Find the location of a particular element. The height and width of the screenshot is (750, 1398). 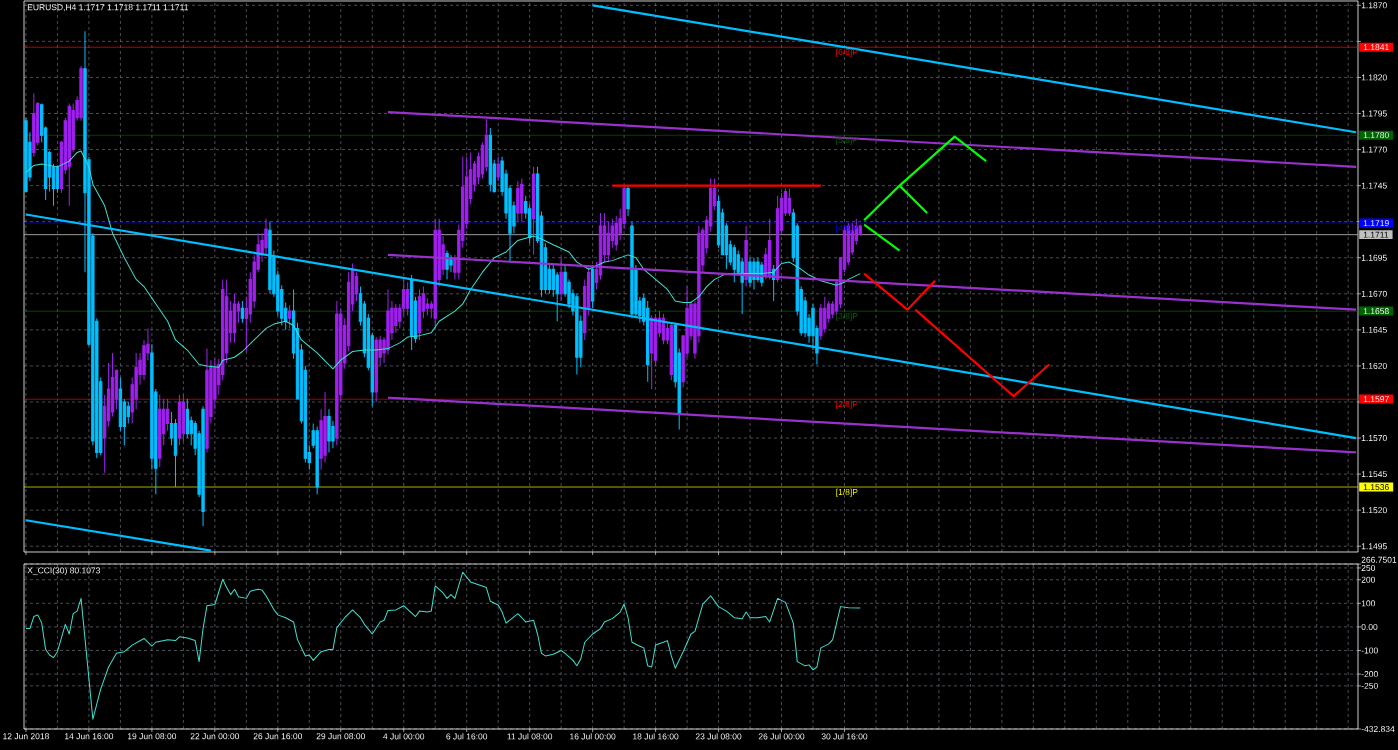

annotation: [5/8]P is located at coordinates (847, 140).